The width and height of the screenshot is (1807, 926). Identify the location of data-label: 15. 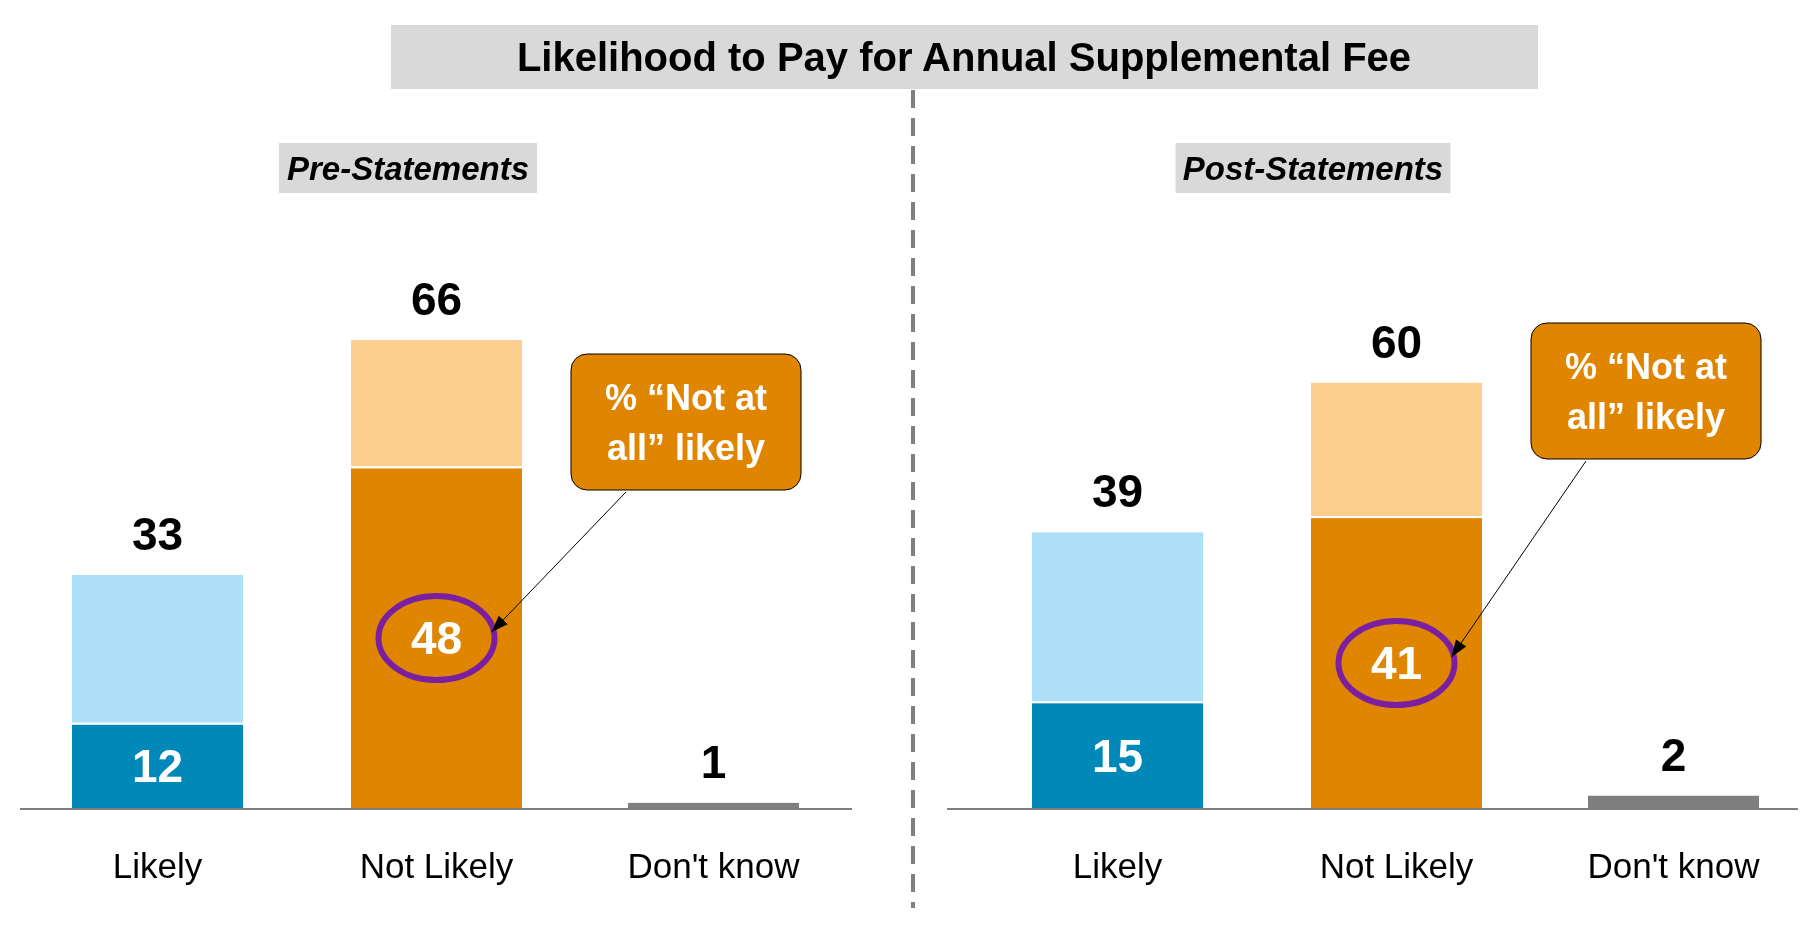
(1117, 755).